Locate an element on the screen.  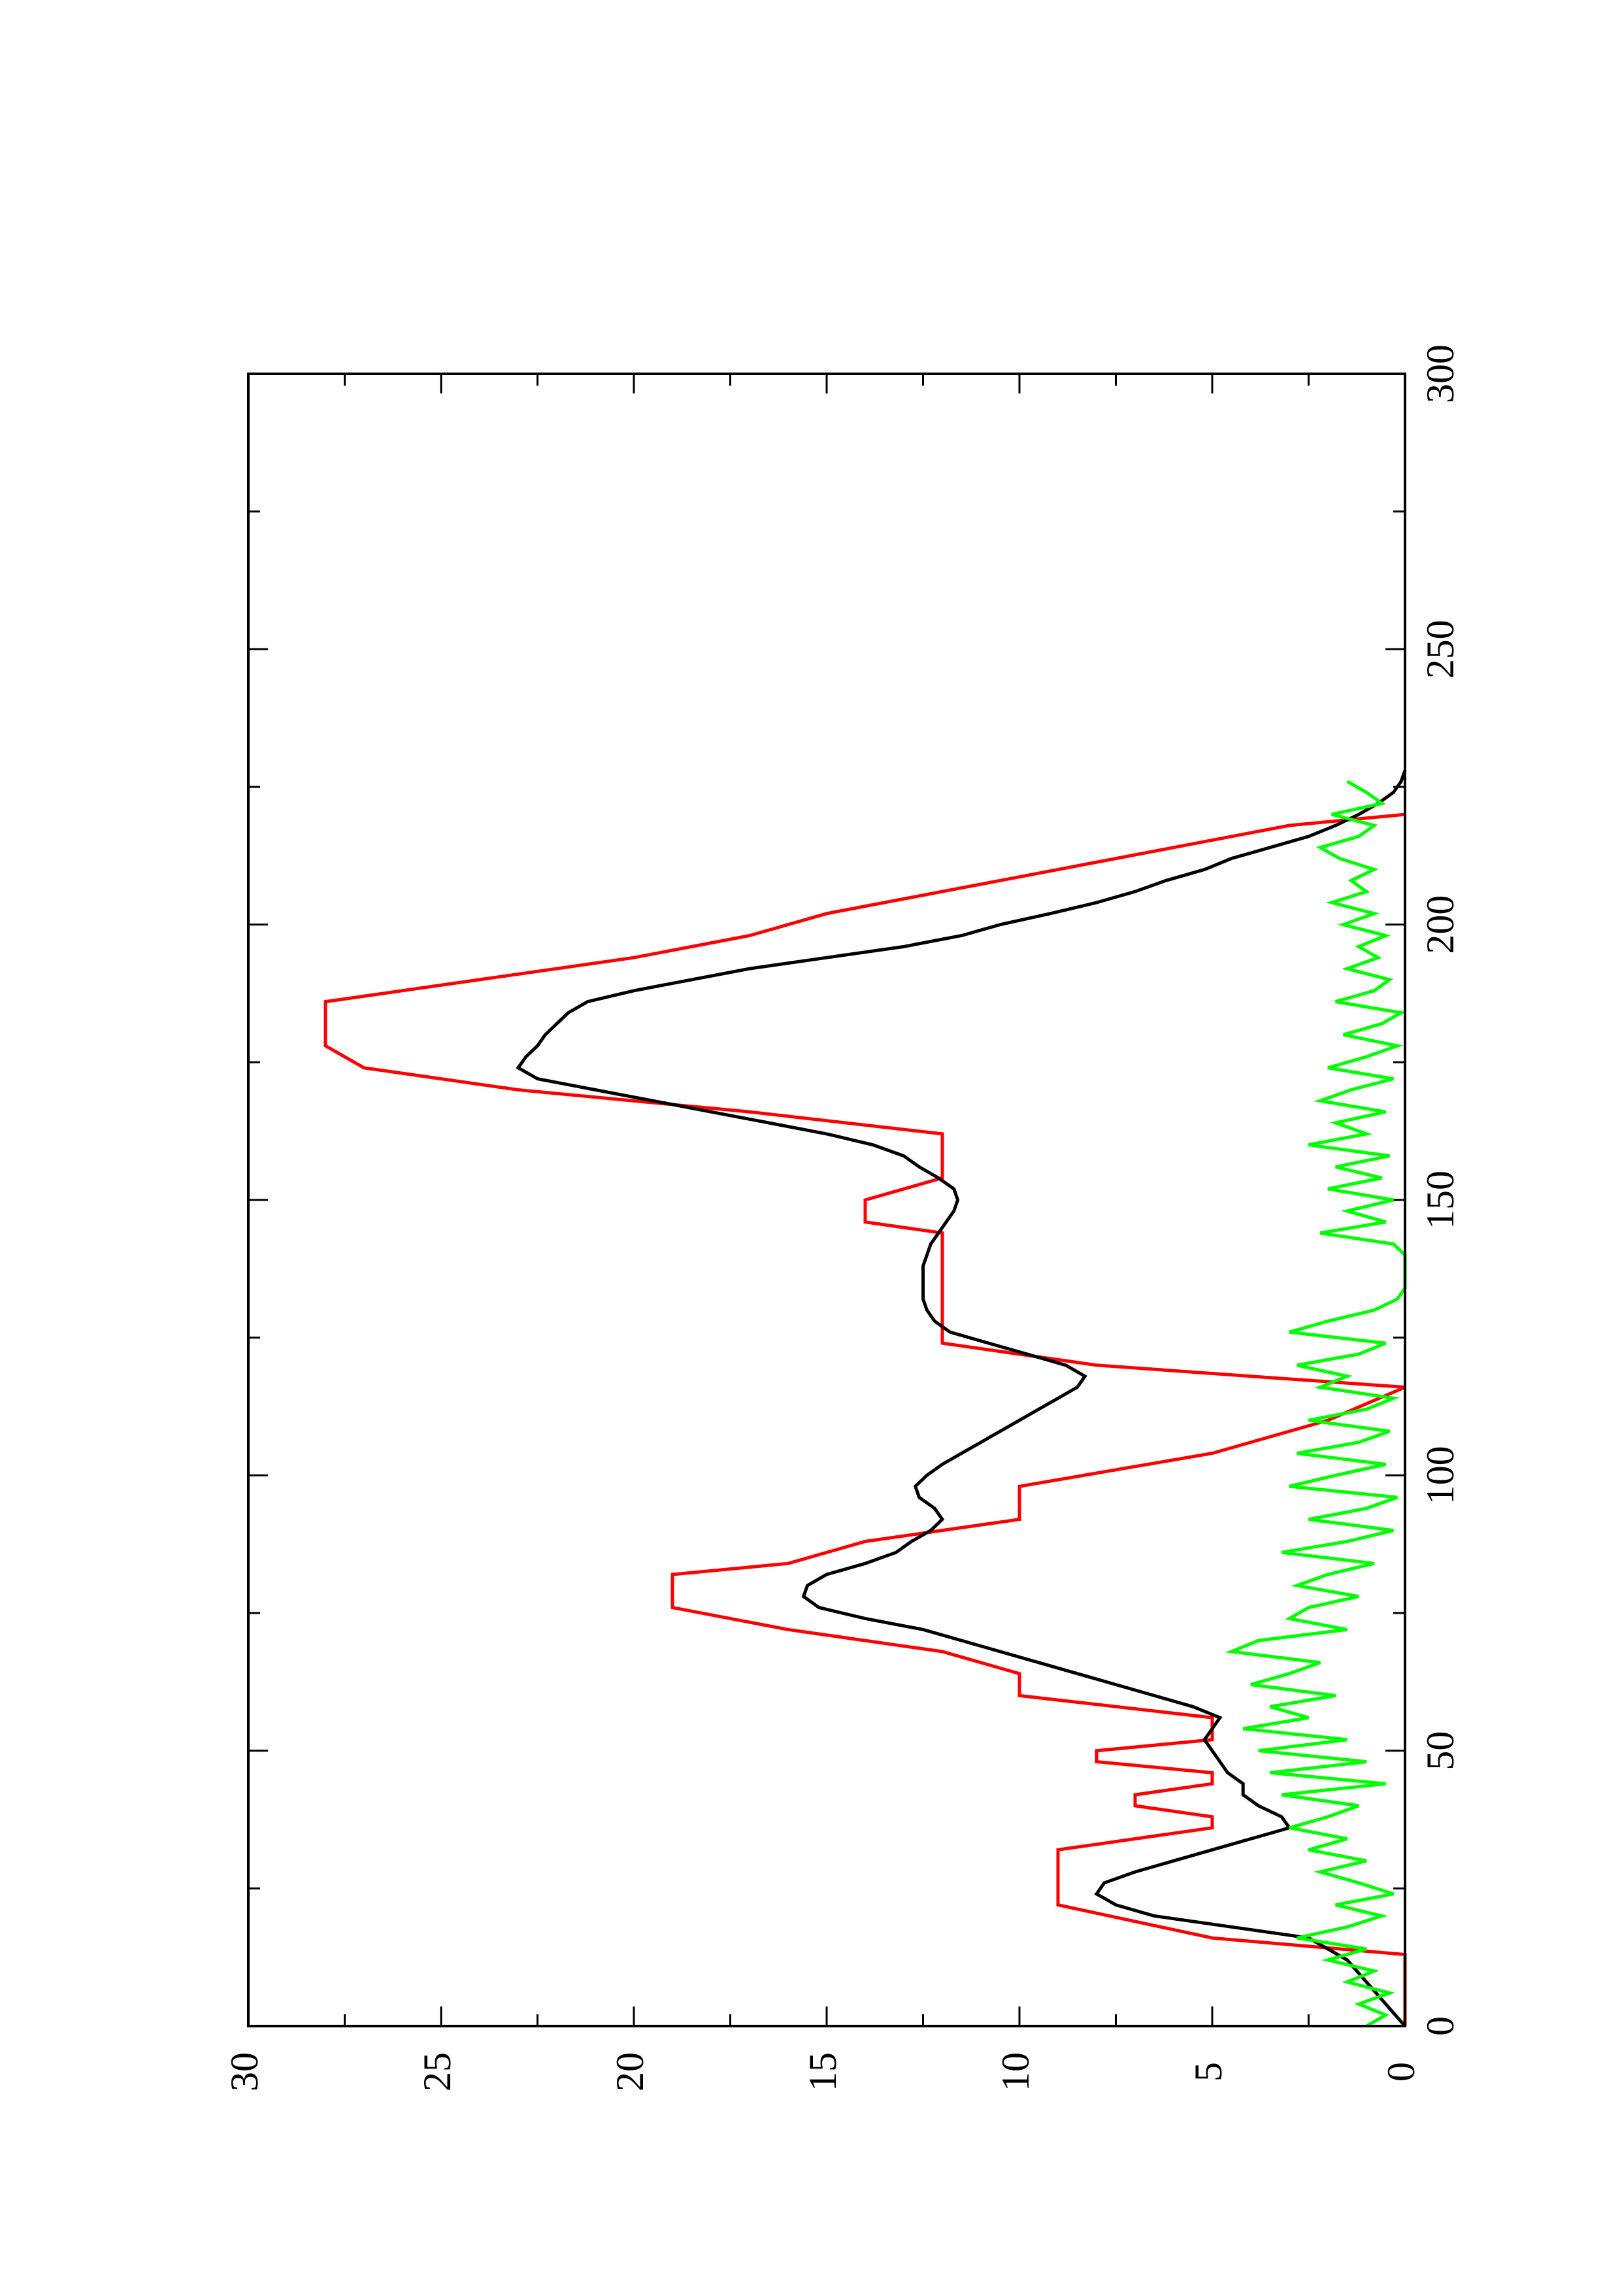
y-tick-label: 20 is located at coordinates (630, 2071).